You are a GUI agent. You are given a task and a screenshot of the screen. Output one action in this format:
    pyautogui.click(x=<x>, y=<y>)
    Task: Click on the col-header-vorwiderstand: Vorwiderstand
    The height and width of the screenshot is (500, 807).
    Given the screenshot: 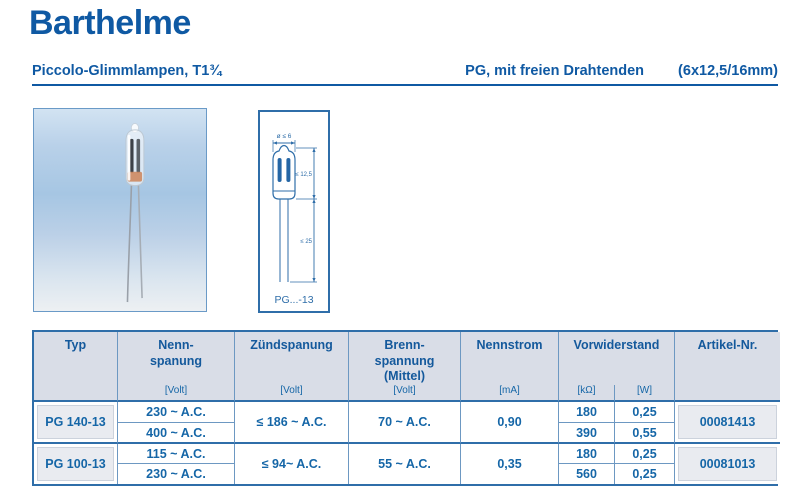 What is the action you would take?
    pyautogui.click(x=617, y=358)
    